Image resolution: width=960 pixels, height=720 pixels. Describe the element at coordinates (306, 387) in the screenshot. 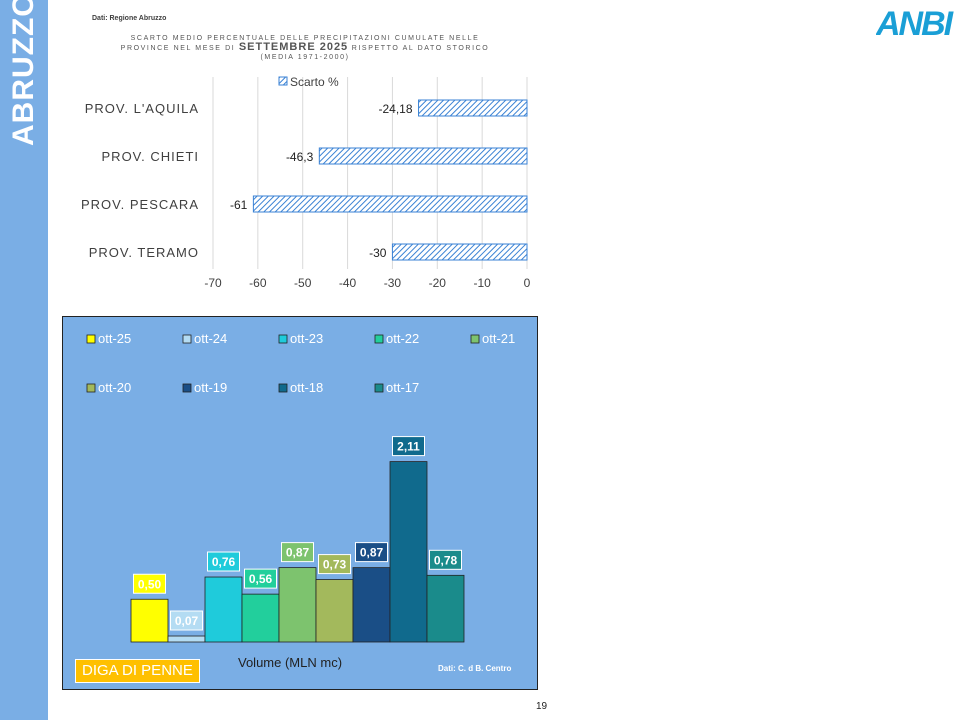

I see `legend-label: ott-18` at that location.